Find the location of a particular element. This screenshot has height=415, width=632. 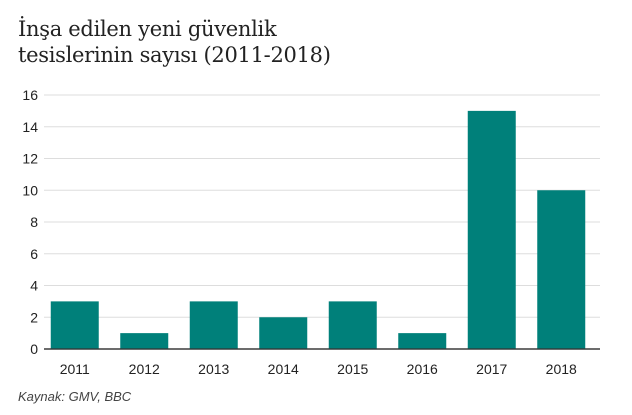

bar-2012 is located at coordinates (144, 341).